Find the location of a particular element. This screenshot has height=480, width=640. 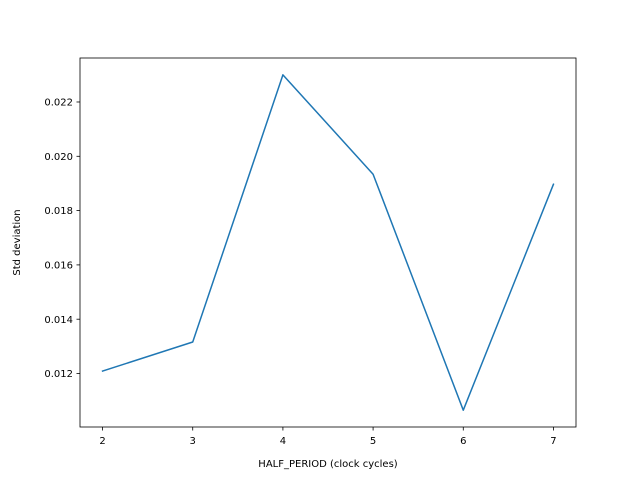

x-tick-label: 6 is located at coordinates (463, 441).